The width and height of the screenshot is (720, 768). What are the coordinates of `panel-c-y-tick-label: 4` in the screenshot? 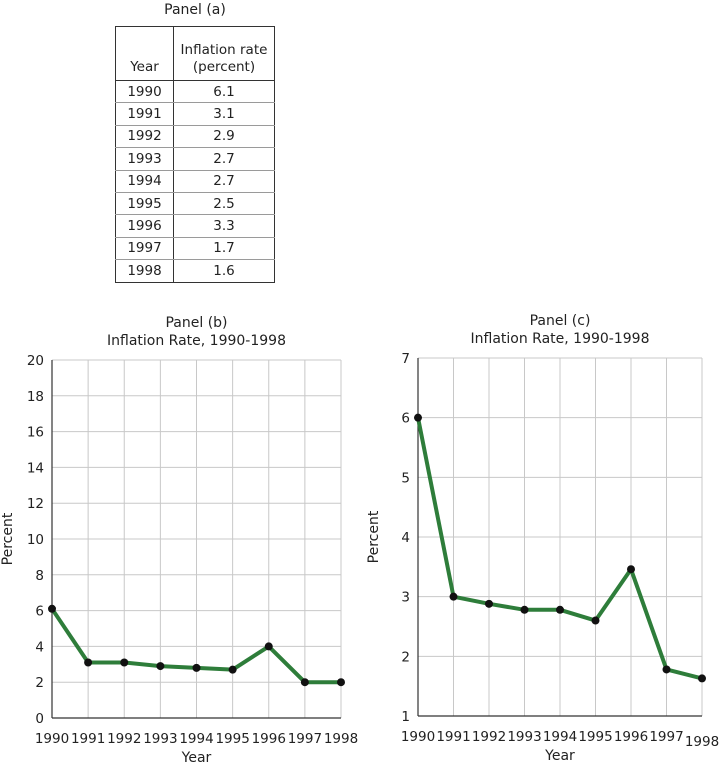 It's located at (405, 538).